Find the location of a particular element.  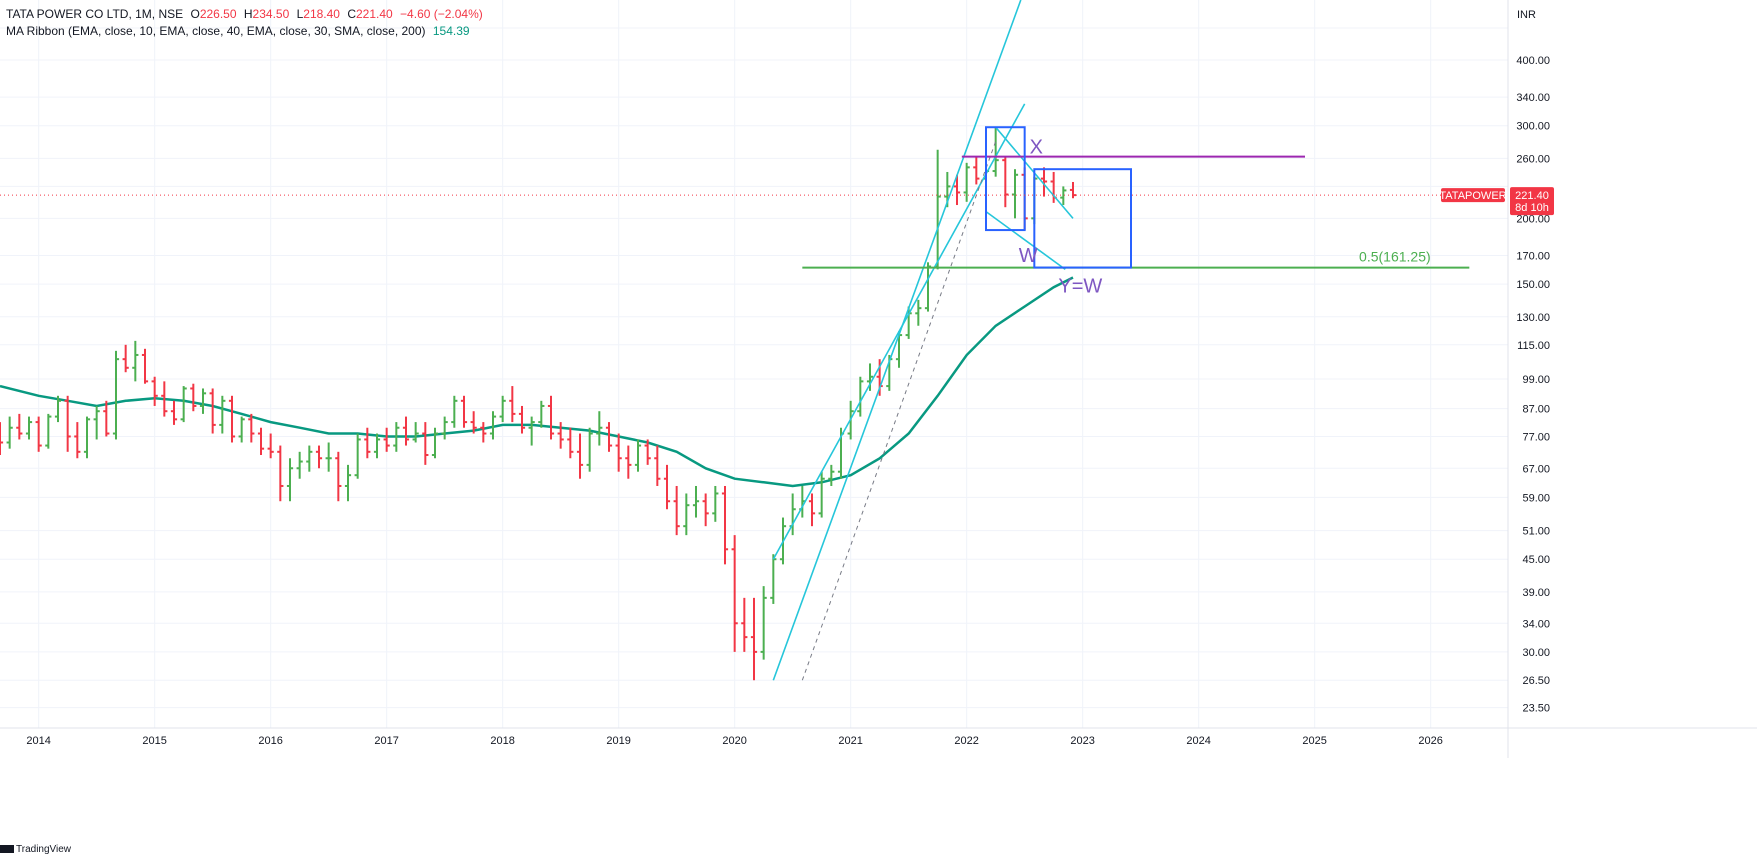

close-value: 221.40 is located at coordinates (374, 14).